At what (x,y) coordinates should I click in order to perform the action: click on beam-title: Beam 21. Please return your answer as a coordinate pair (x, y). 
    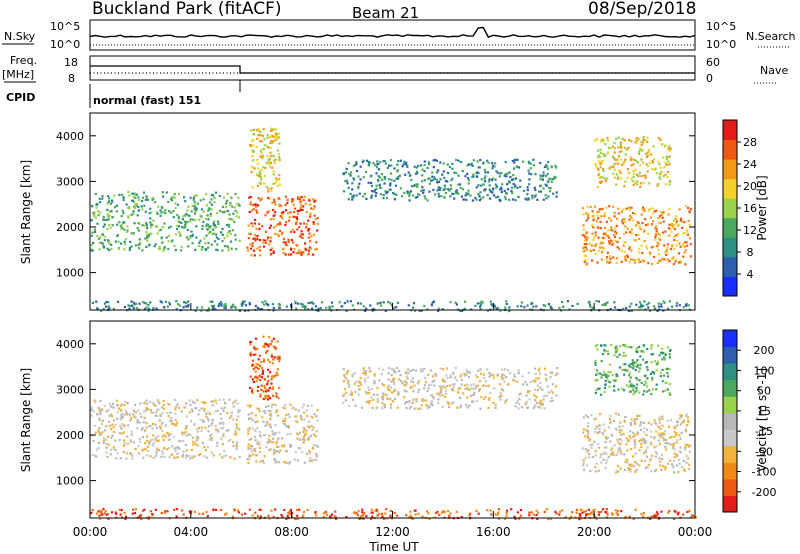
    Looking at the image, I should click on (385, 13).